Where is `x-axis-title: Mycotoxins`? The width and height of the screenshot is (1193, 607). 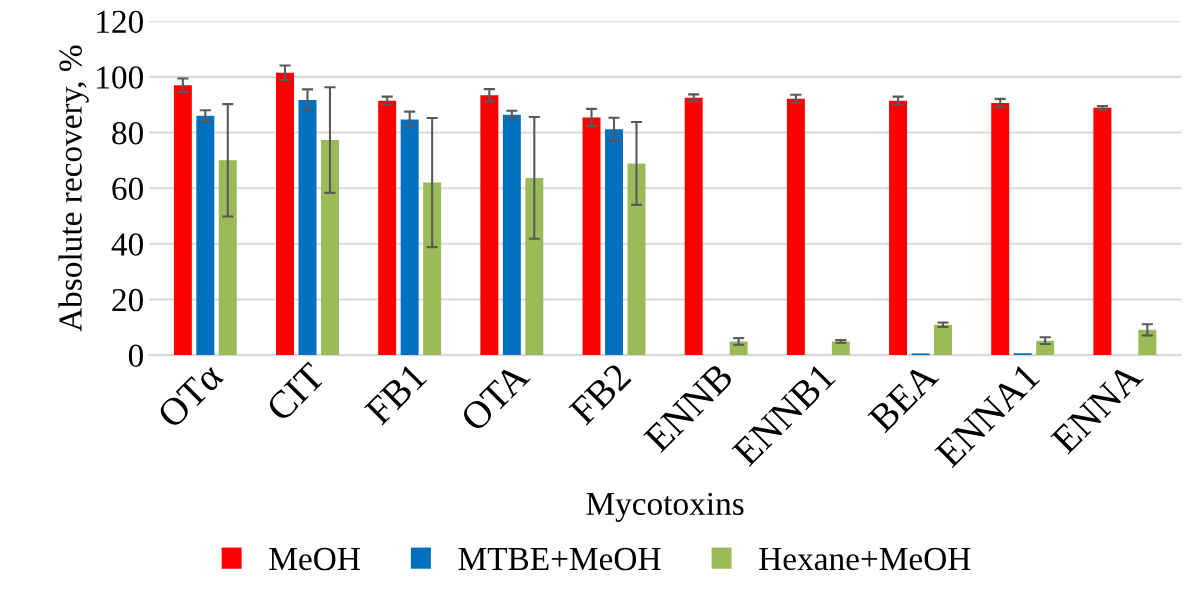
x-axis-title: Mycotoxins is located at coordinates (665, 507).